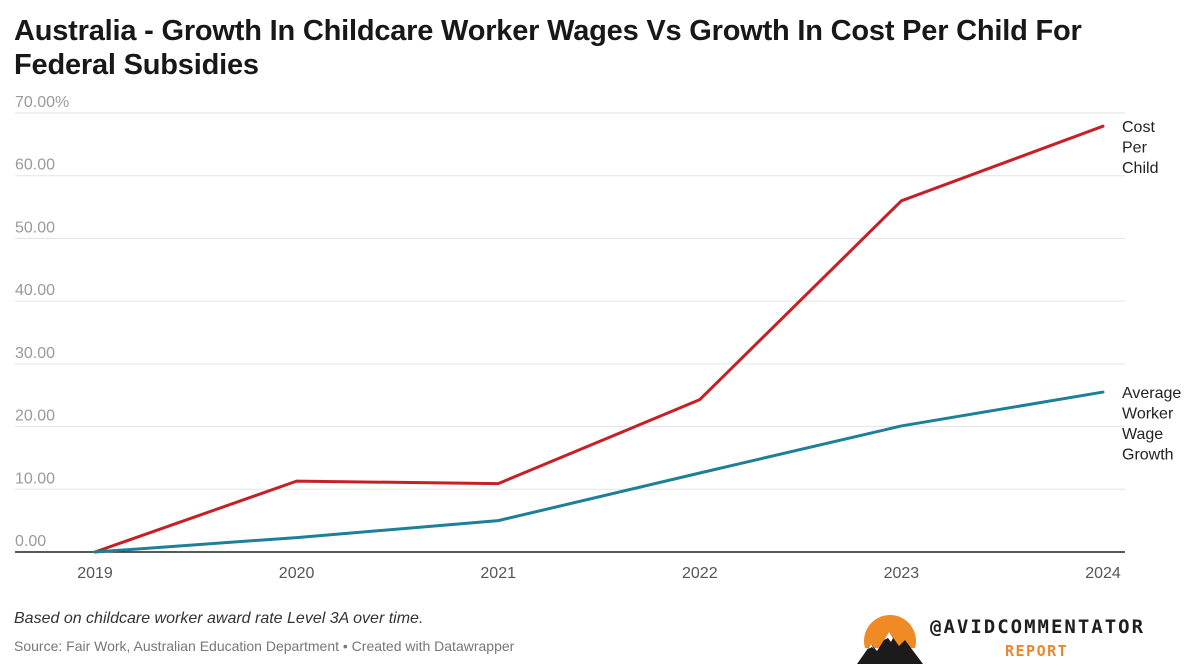 Image resolution: width=1200 pixels, height=672 pixels. I want to click on wage-growth-label: Average Worker Wage Growth, so click(1151, 424).